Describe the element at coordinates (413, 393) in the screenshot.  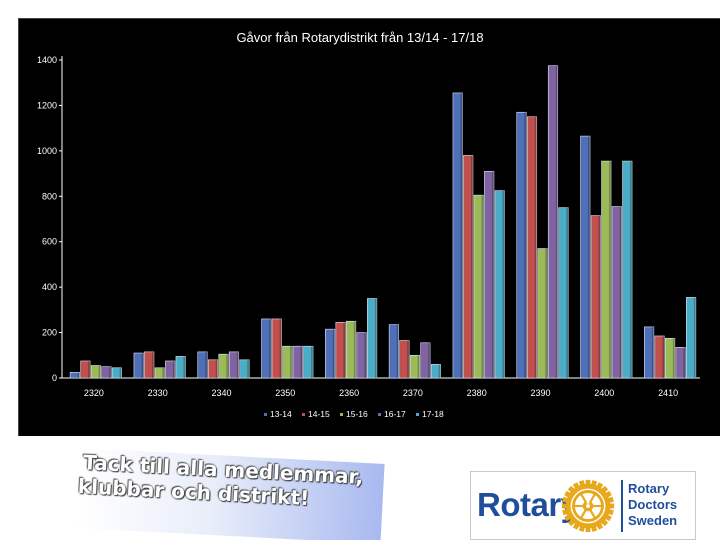
I see `x-tick-label: 2370` at that location.